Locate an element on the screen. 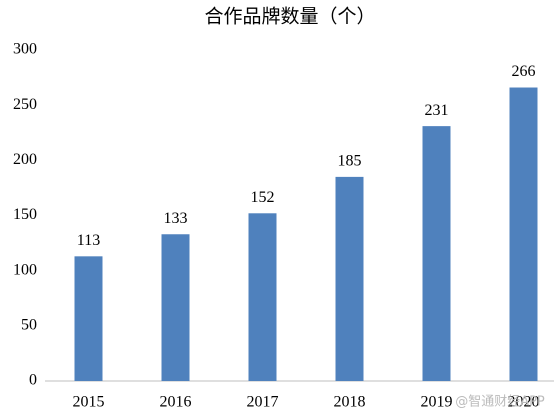  chart-title: 合作品牌数量（个） is located at coordinates (289, 17).